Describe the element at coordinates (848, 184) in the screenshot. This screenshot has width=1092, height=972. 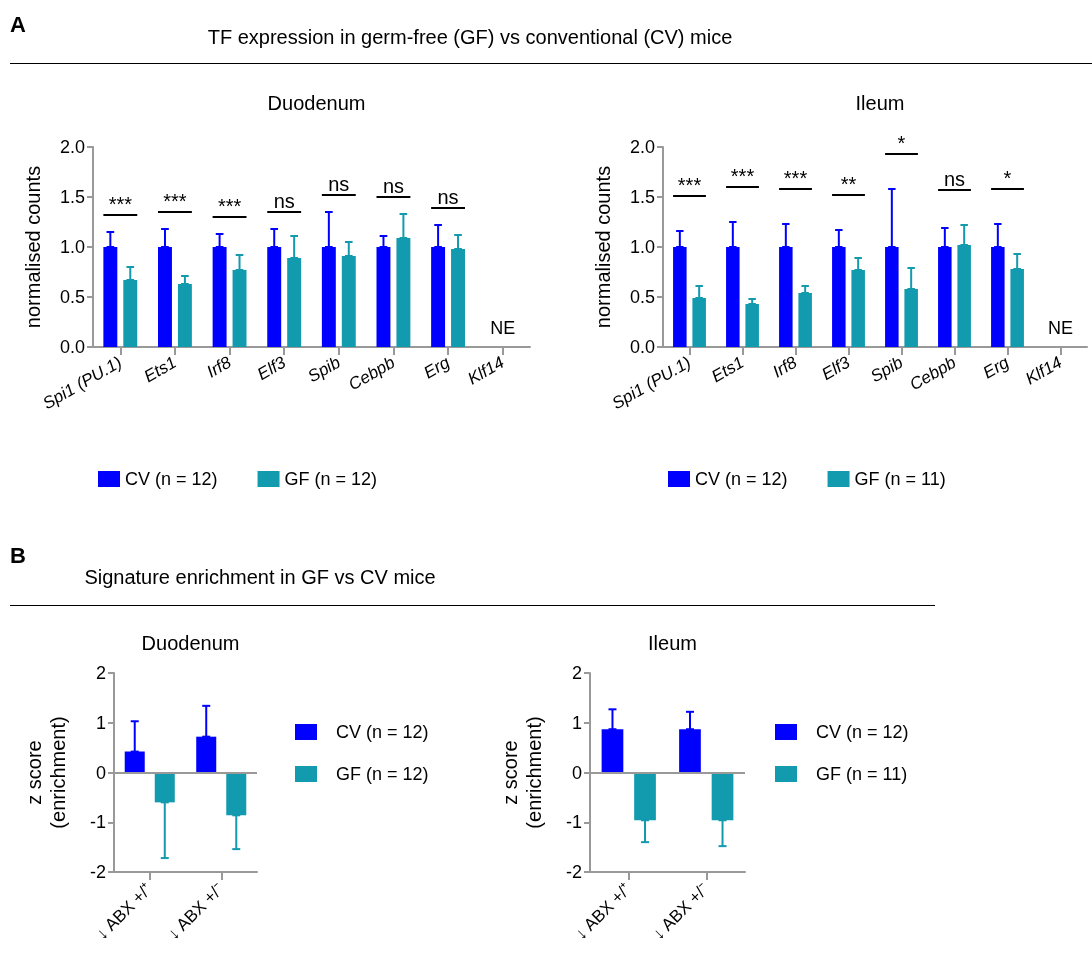
I see `annotation: **` at that location.